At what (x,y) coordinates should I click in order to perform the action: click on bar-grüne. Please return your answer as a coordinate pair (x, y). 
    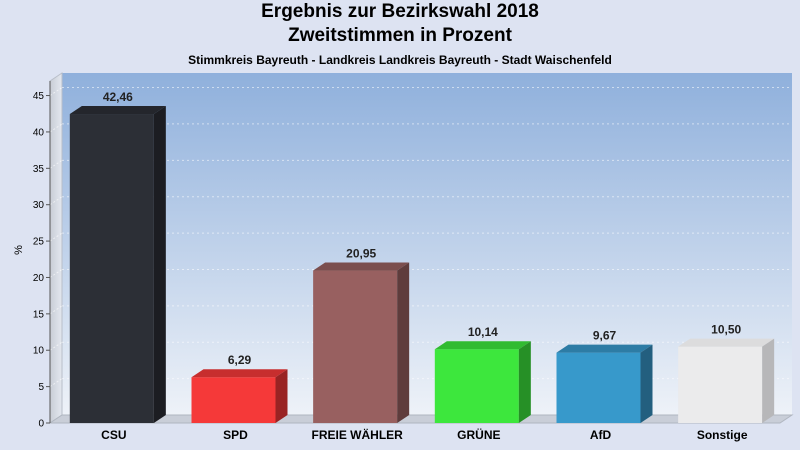
    Looking at the image, I should click on (482, 382).